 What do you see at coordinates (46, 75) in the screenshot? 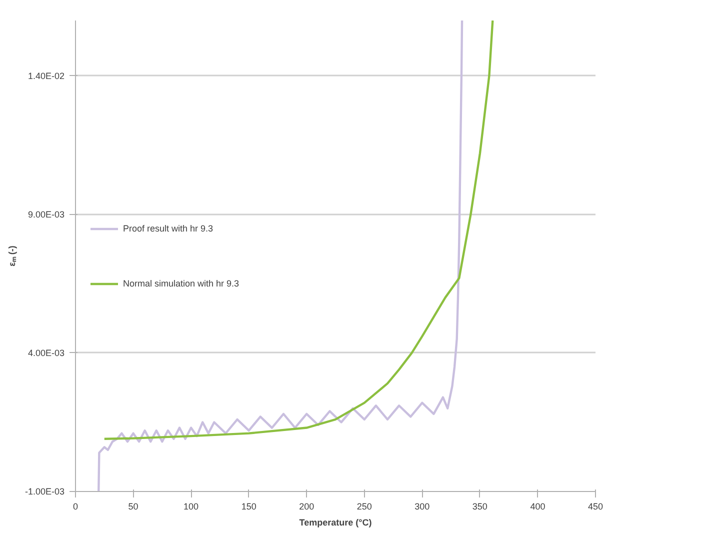
I see `y-tick-label: 1.40E-02` at bounding box center [46, 75].